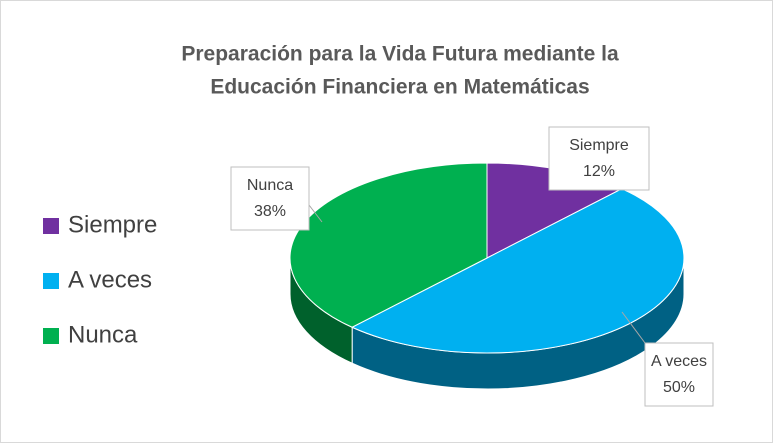  Describe the element at coordinates (112, 224) in the screenshot. I see `legend-label: Siempre` at that location.